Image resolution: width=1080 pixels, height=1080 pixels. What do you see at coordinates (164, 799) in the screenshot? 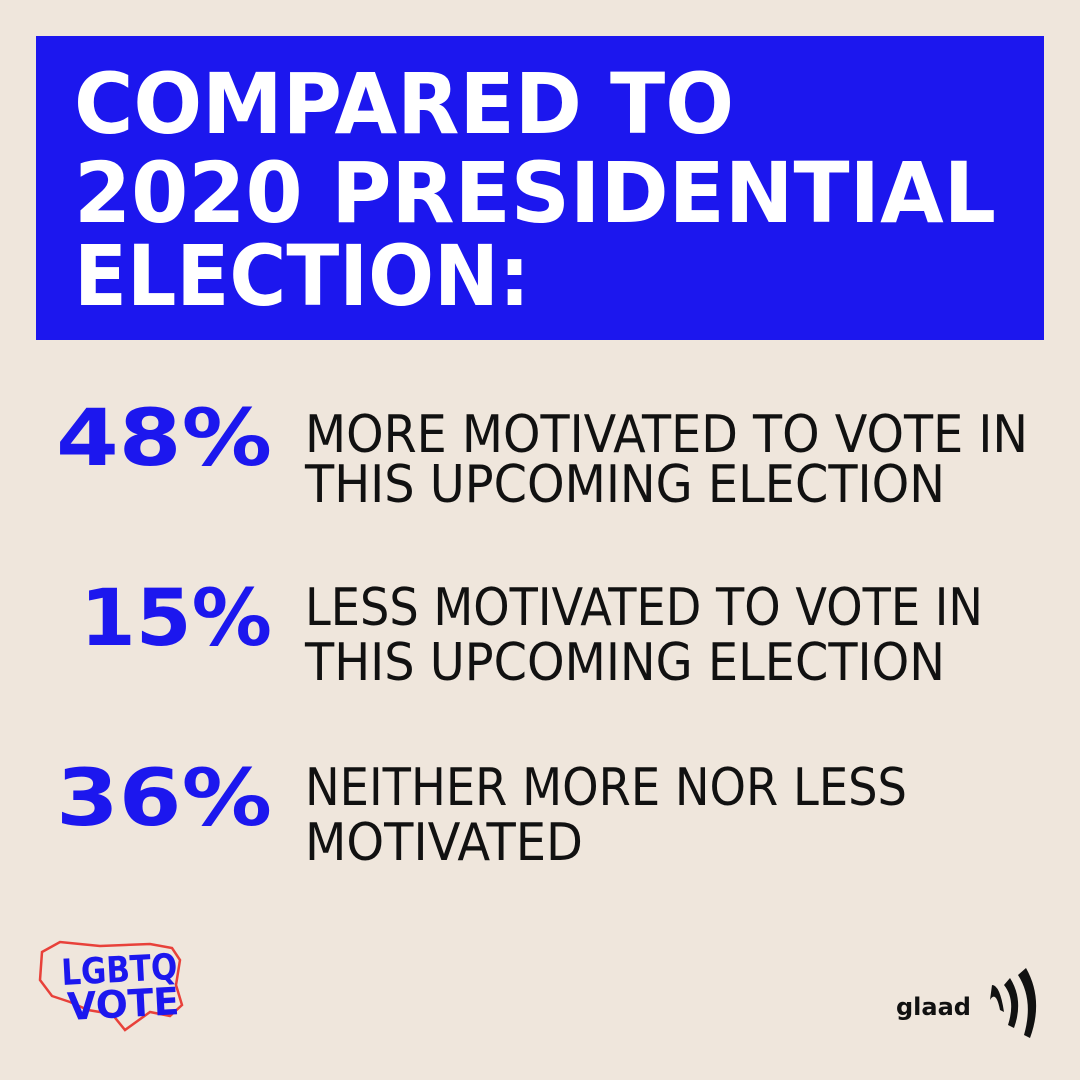
I see `stat-percent: 36%` at bounding box center [164, 799].